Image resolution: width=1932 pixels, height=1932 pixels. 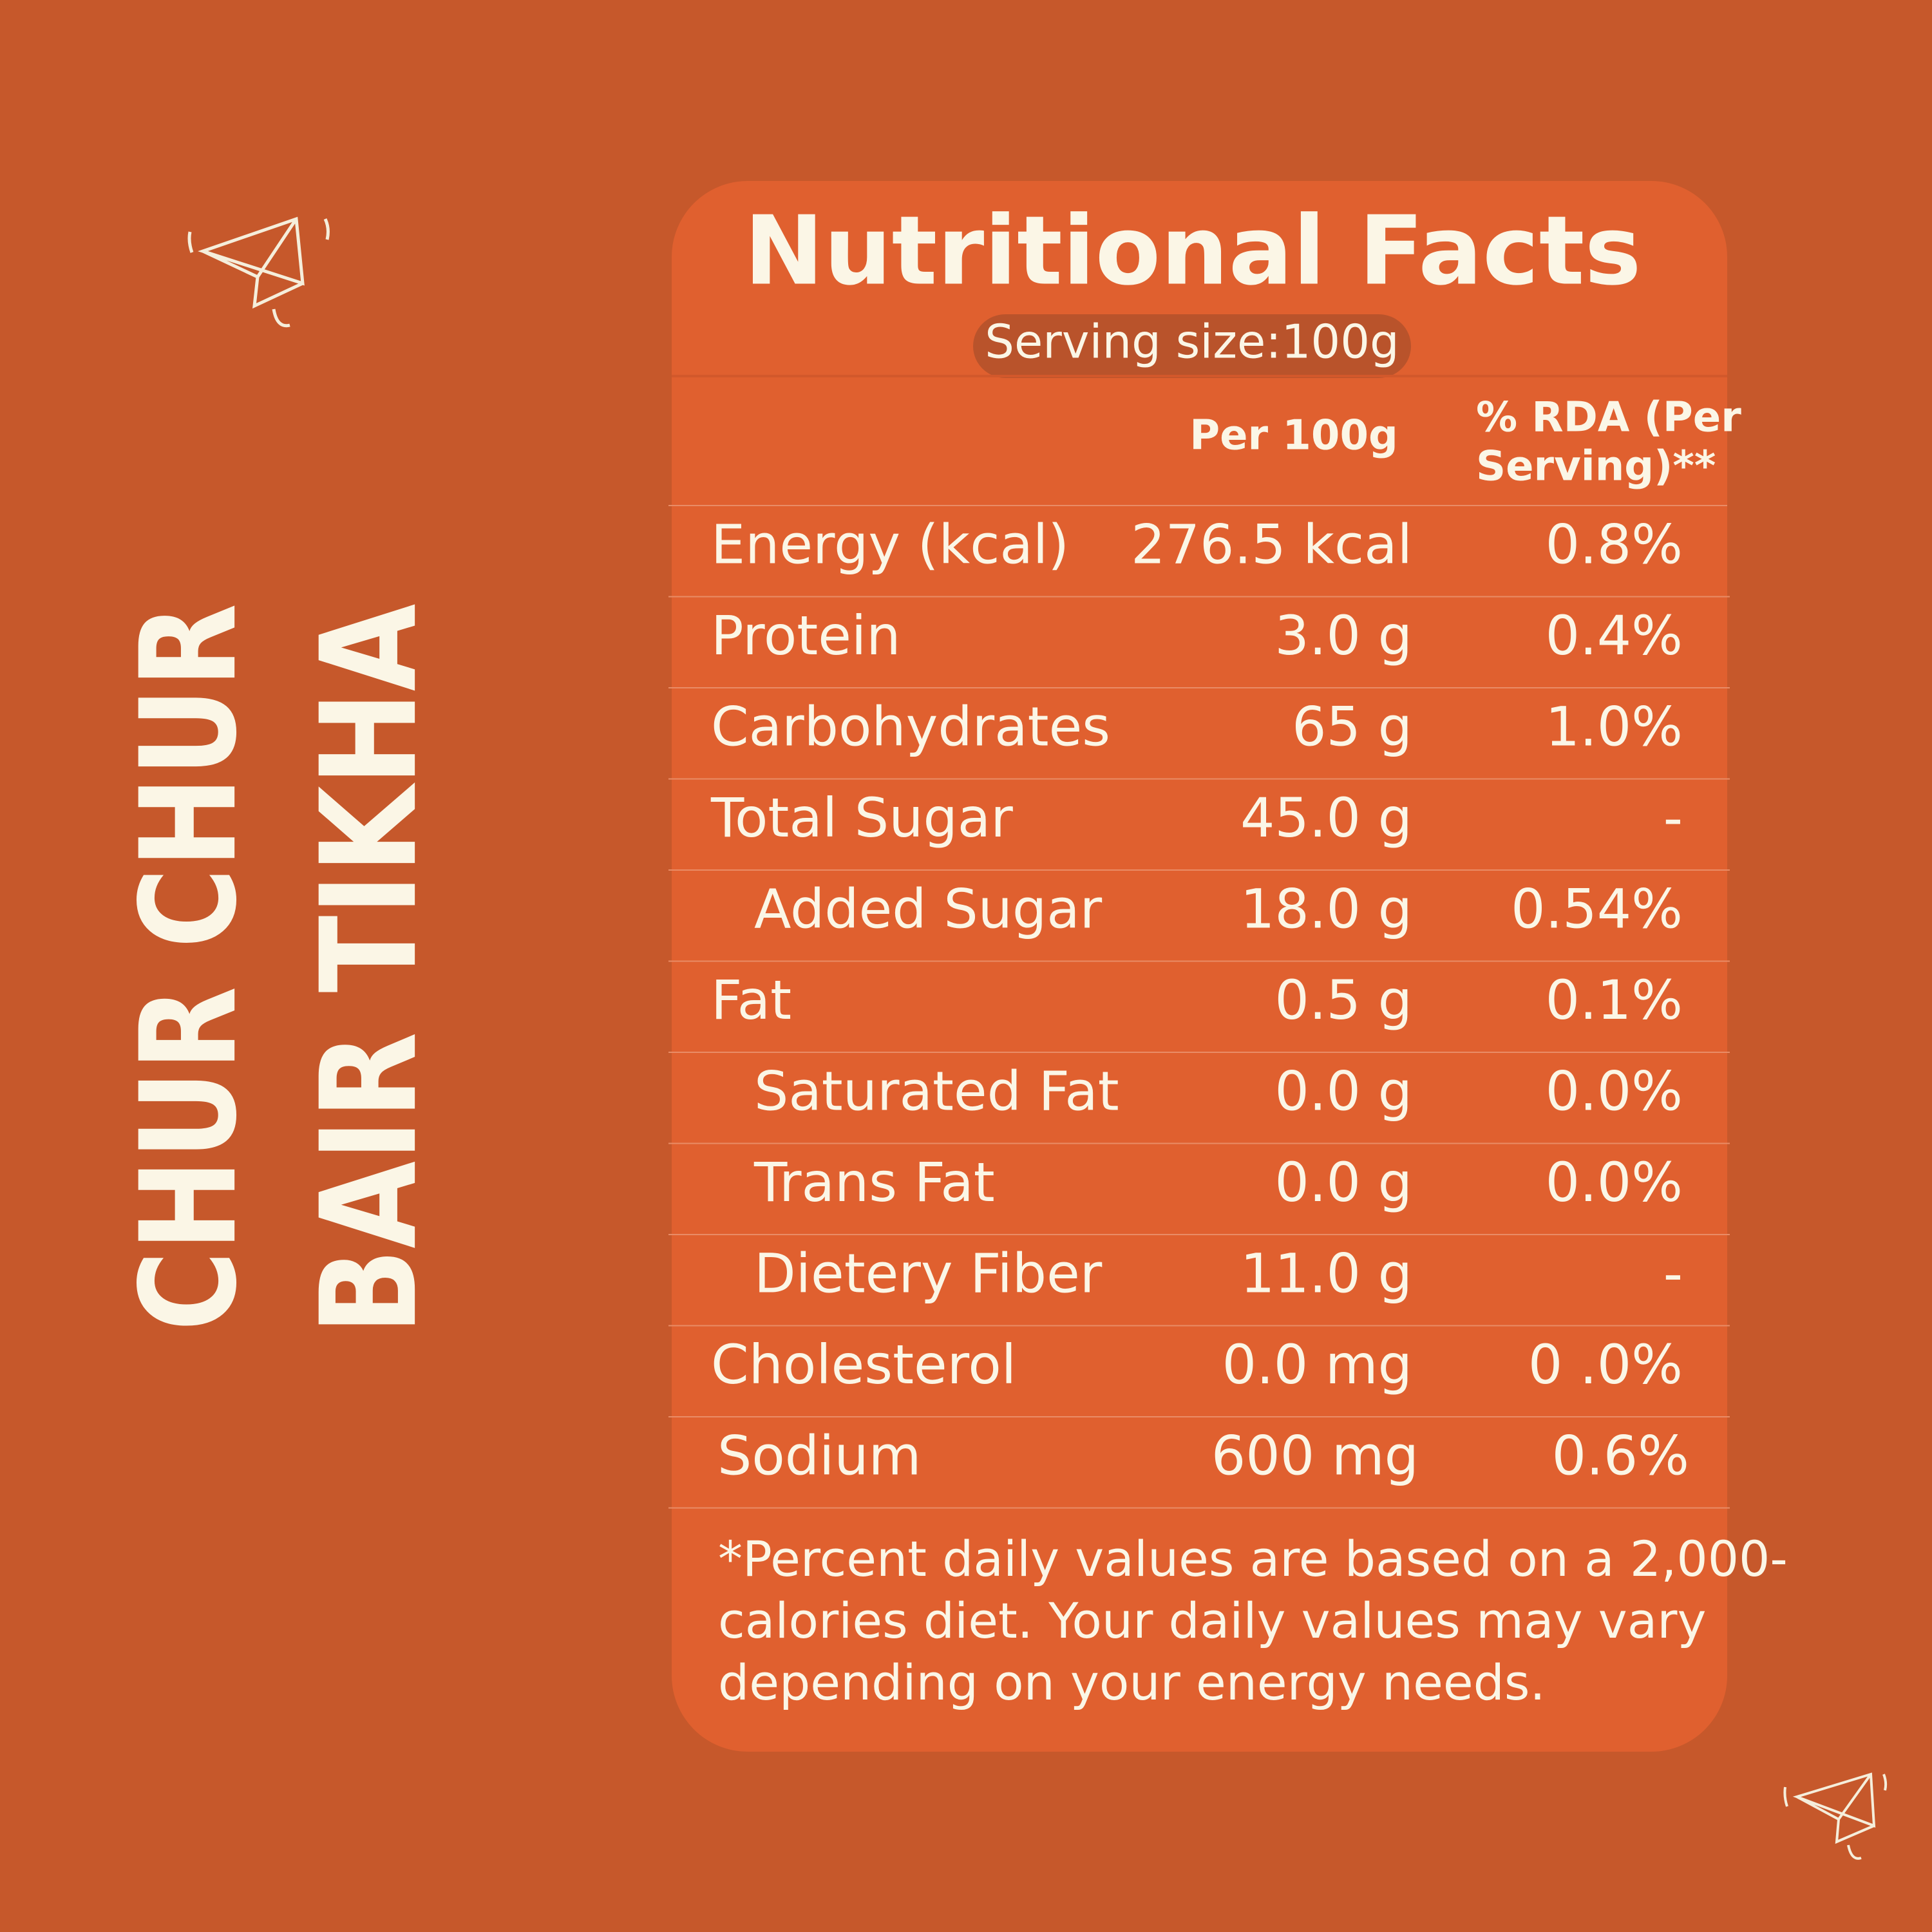 What do you see at coordinates (1326, 910) in the screenshot?
I see `per-100g-value: 18.0 g` at bounding box center [1326, 910].